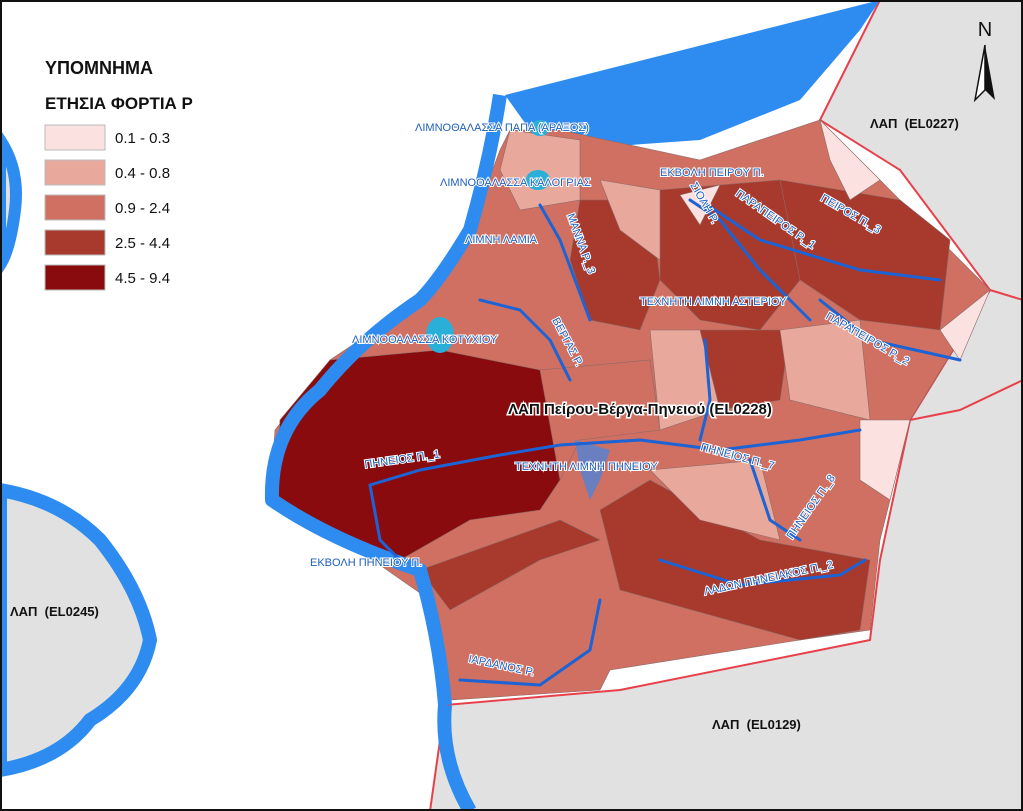 The width and height of the screenshot is (1023, 811). Describe the element at coordinates (990, 72) in the screenshot. I see `north-arrow` at that location.